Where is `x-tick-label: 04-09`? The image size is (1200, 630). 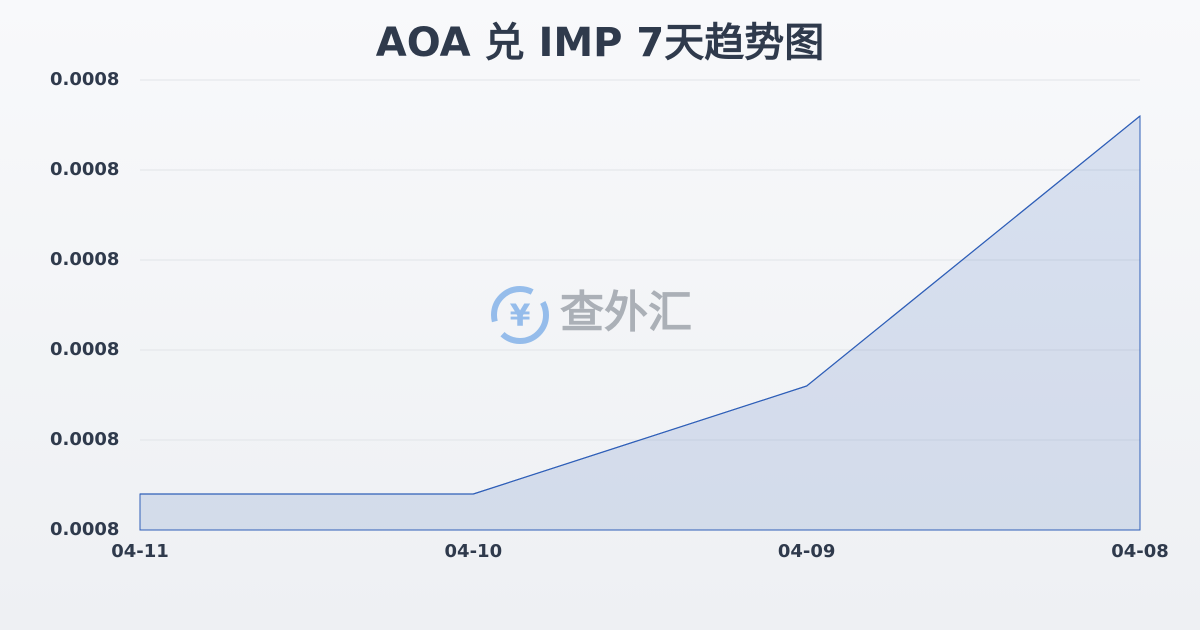 x-tick-label: 04-09 is located at coordinates (807, 551).